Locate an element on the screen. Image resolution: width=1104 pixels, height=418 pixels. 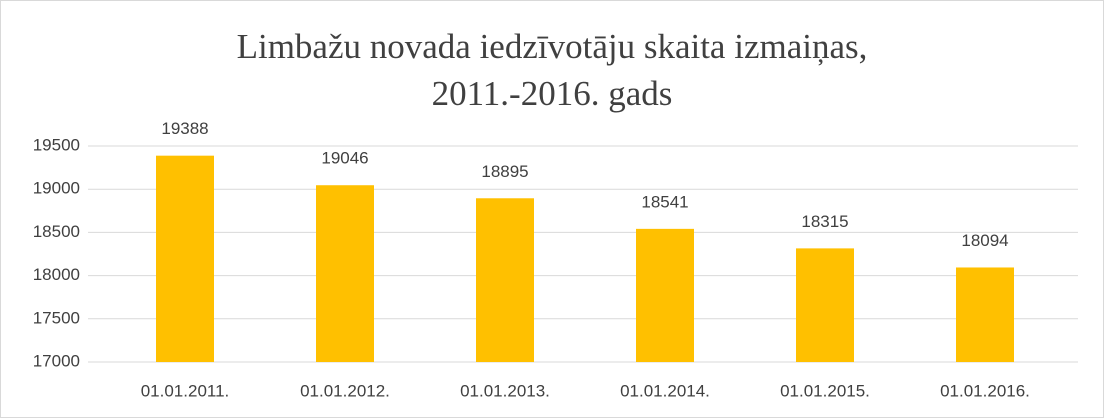
x-tick-label: 01.01.2016. is located at coordinates (985, 390).